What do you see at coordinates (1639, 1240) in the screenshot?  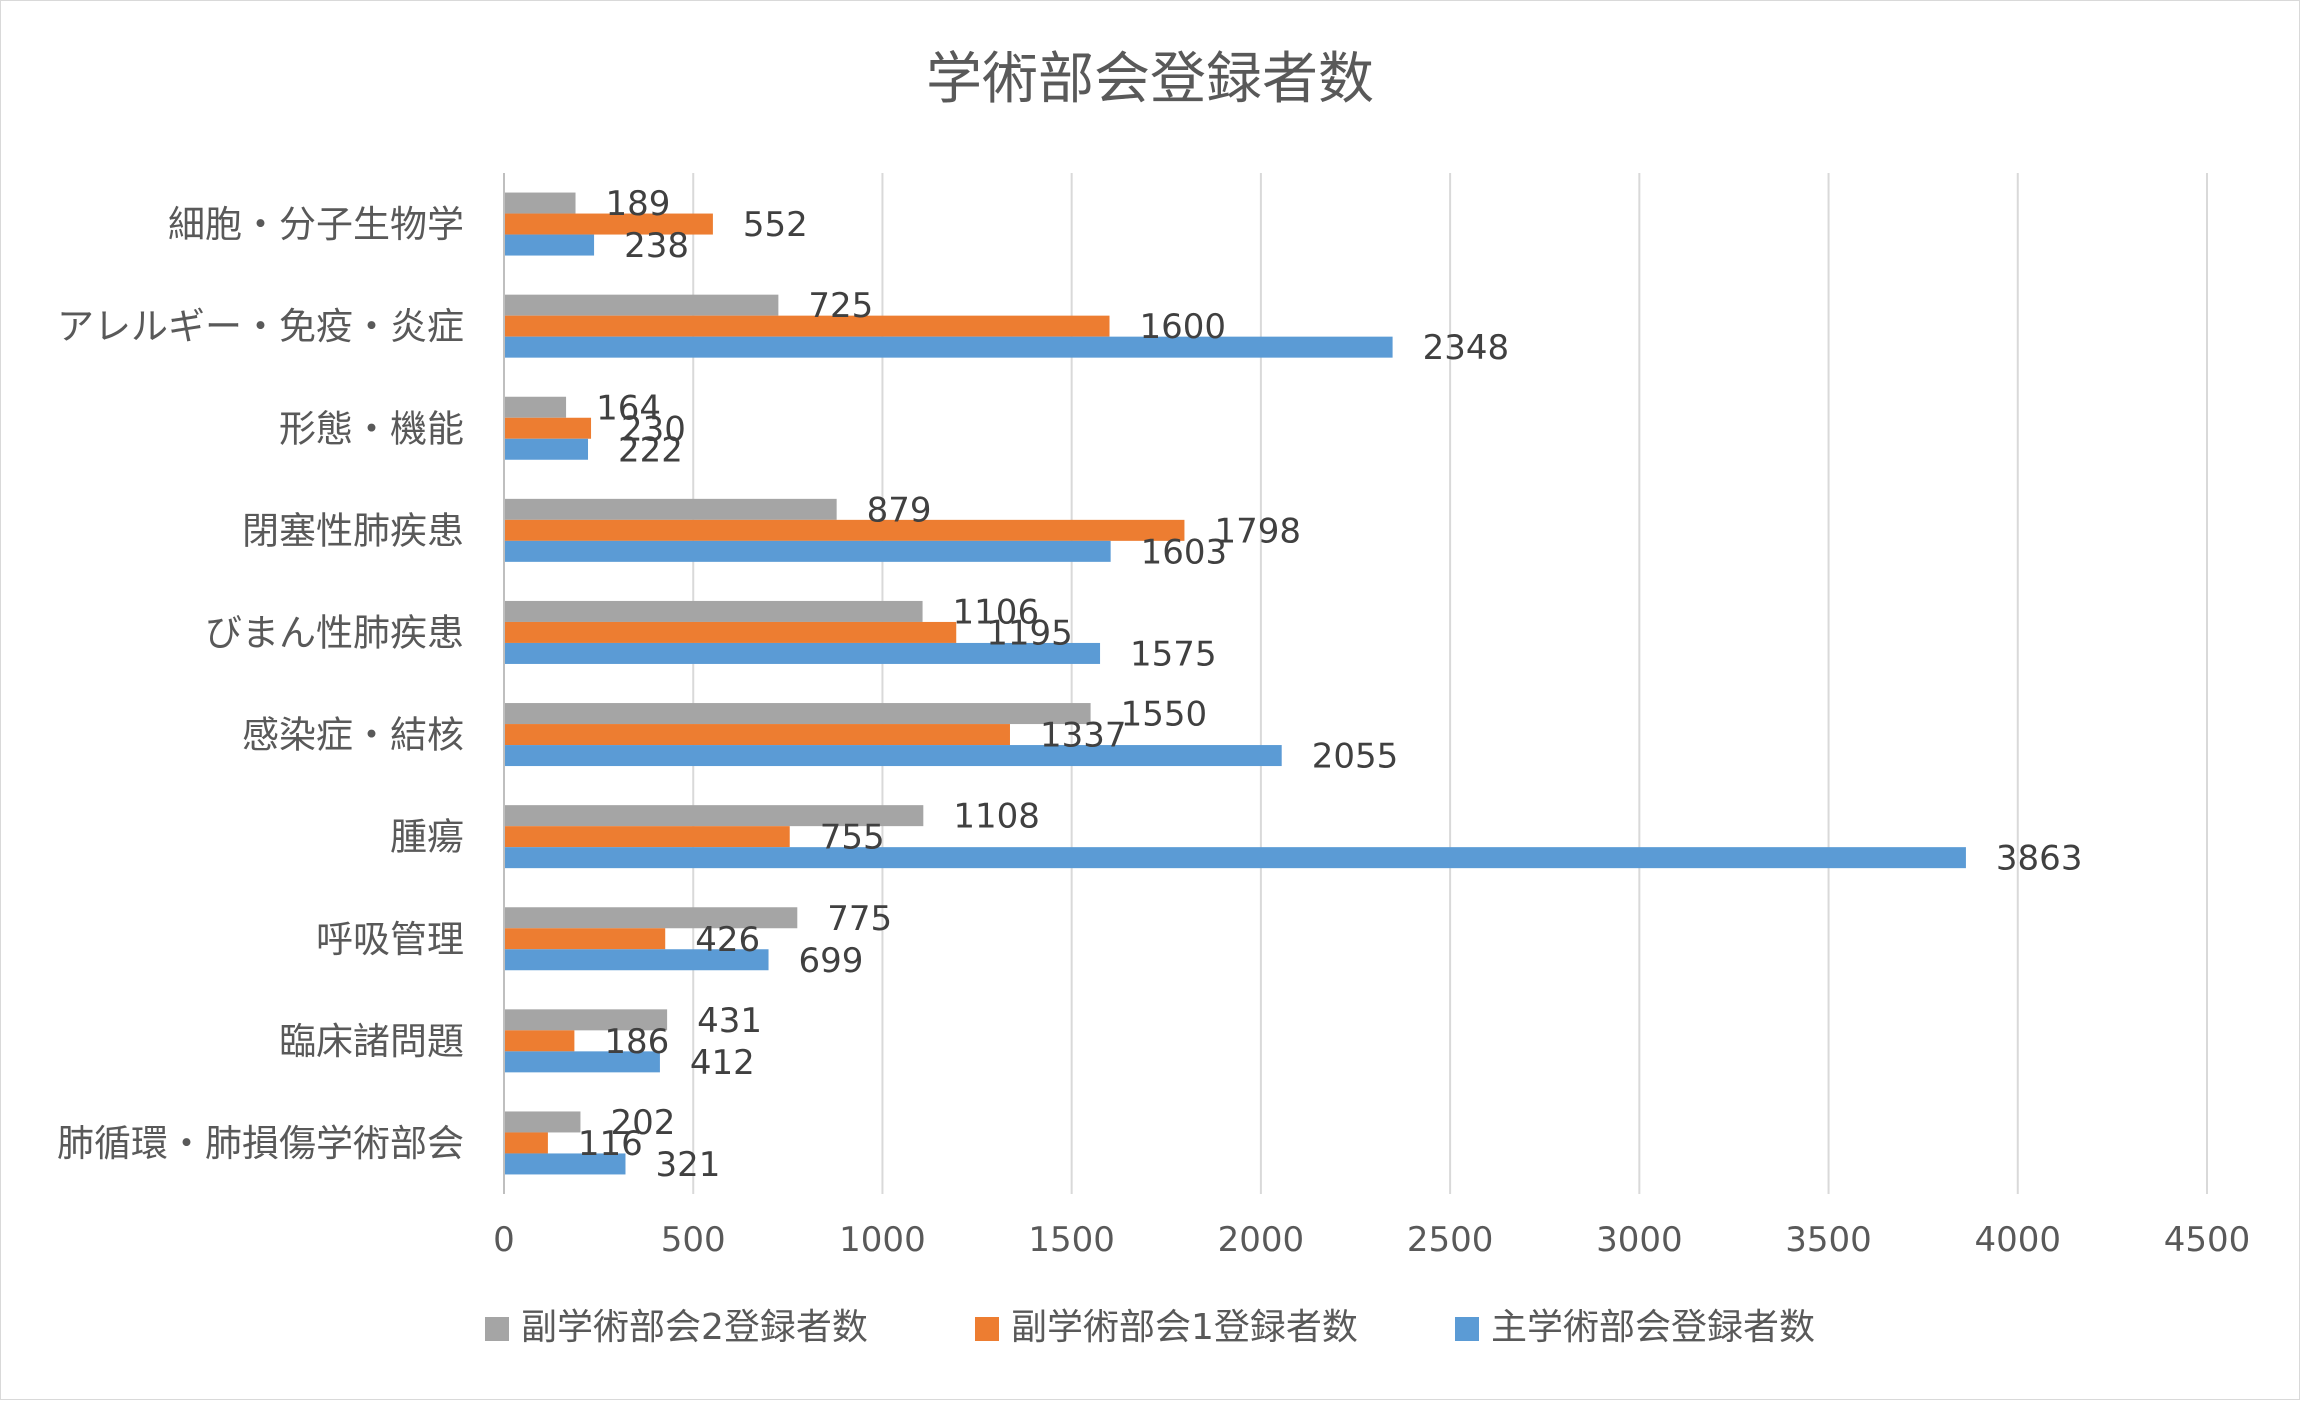 I see `x-tick-label: 3000` at bounding box center [1639, 1240].